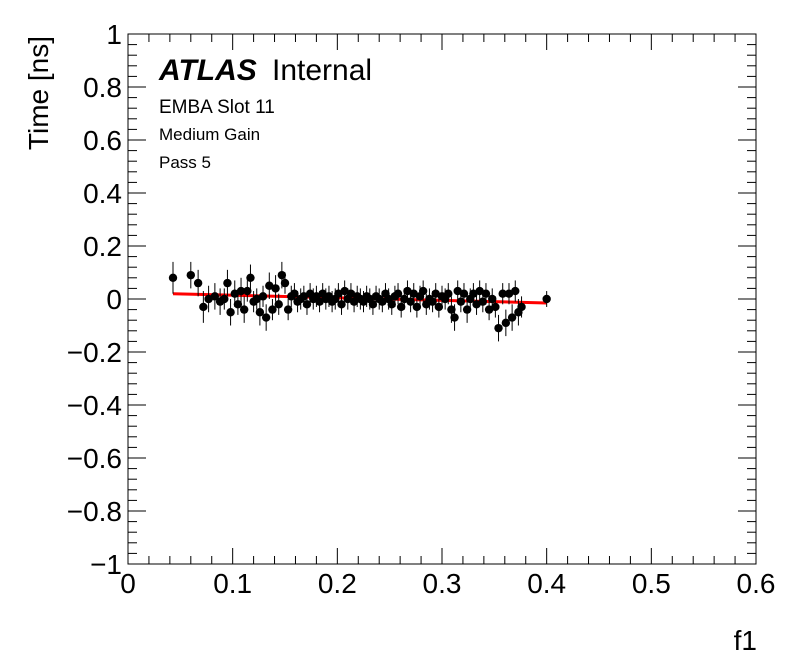 The image size is (796, 672). Describe the element at coordinates (232, 583) in the screenshot. I see `x-tick-label: 0.1` at that location.